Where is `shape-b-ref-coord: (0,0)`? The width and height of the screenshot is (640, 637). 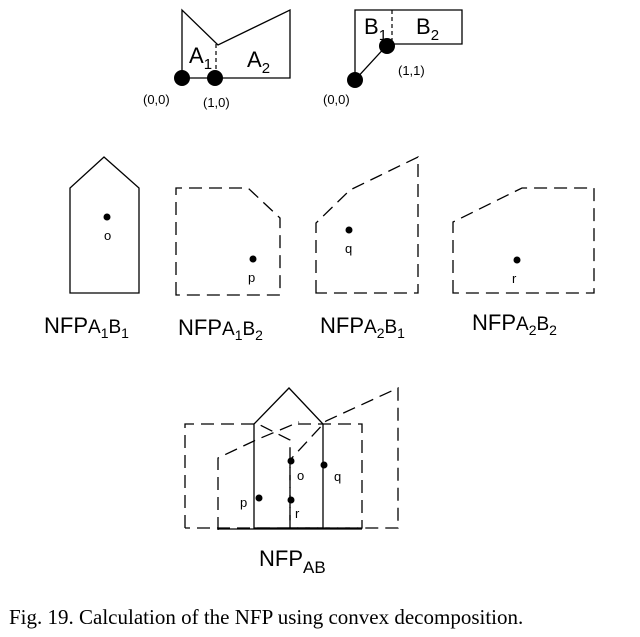
shape-b-ref-coord: (0,0) is located at coordinates (336, 99).